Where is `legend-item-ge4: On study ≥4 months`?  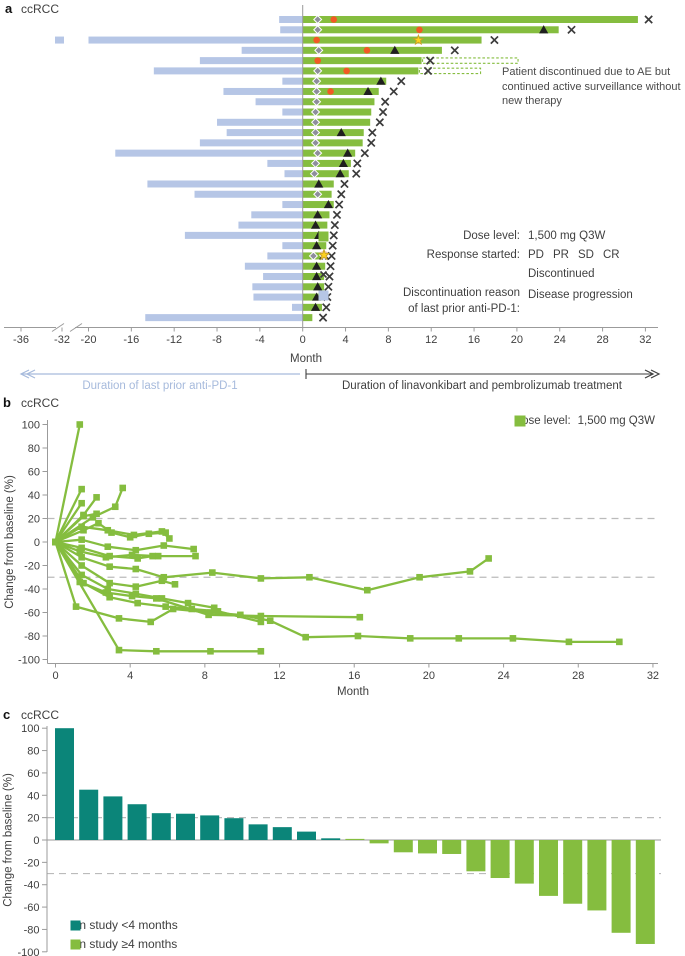
legend-item-ge4: On study ≥4 months is located at coordinates (124, 944).